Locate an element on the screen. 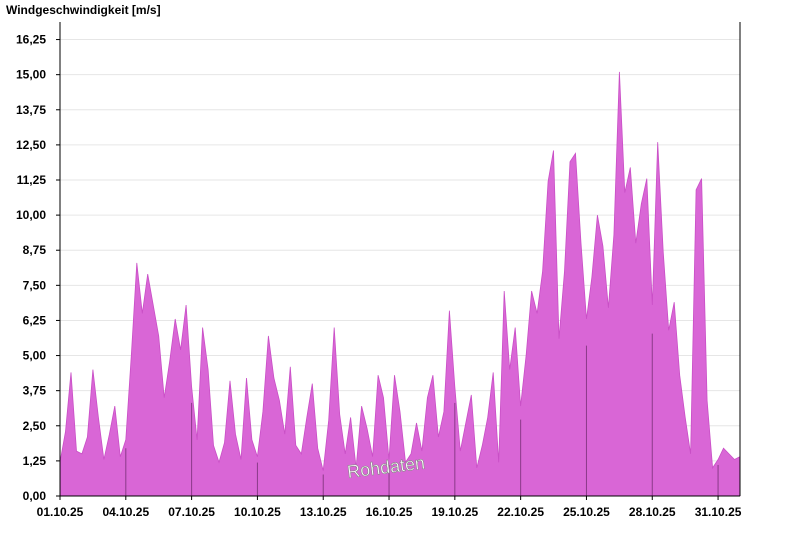 This screenshot has height=550, width=800. y-tick-label: 8,75 is located at coordinates (35, 250).